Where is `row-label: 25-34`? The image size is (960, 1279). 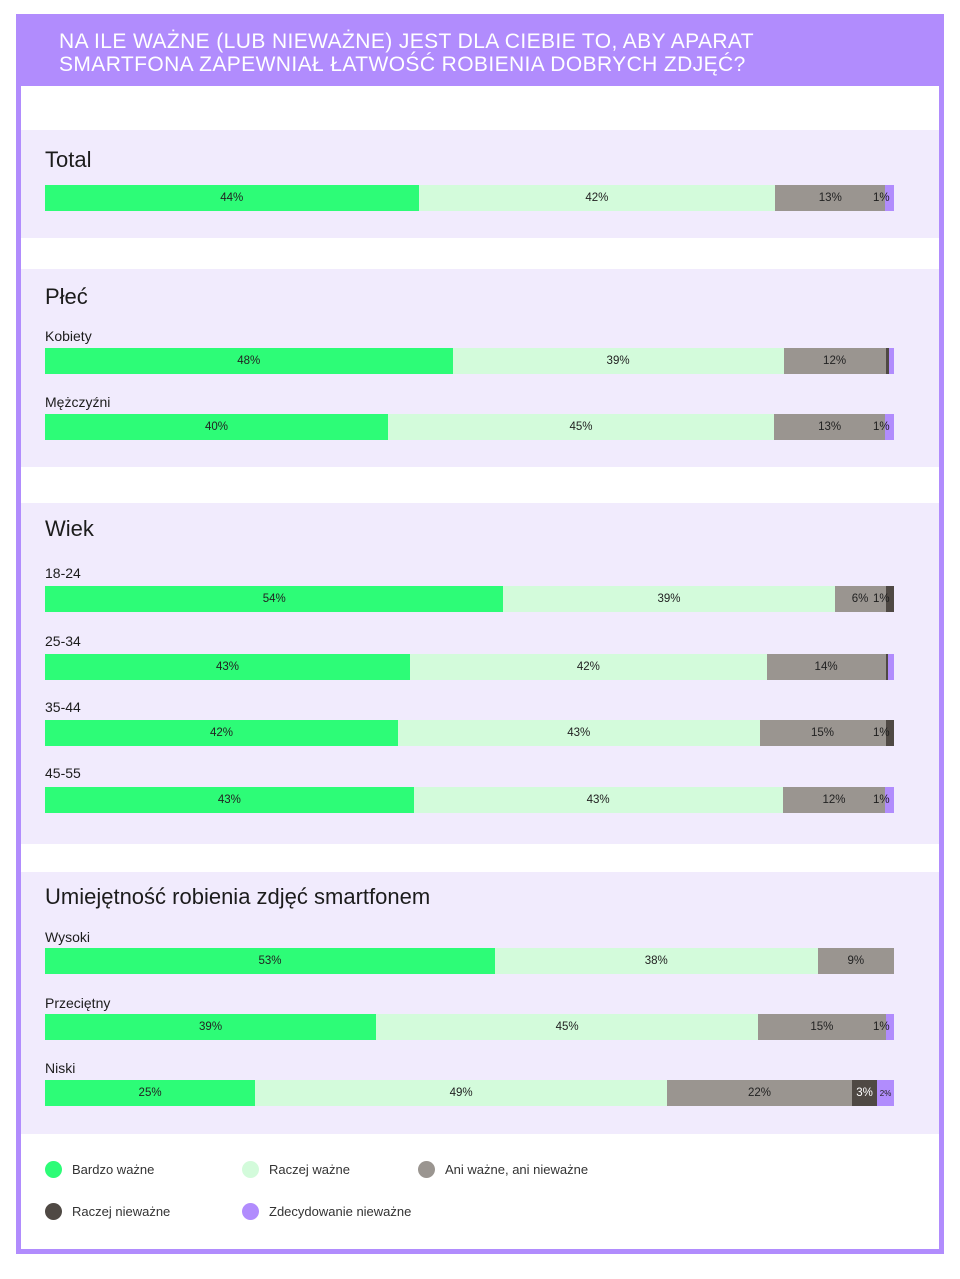 row-label: 25-34 is located at coordinates (63, 641).